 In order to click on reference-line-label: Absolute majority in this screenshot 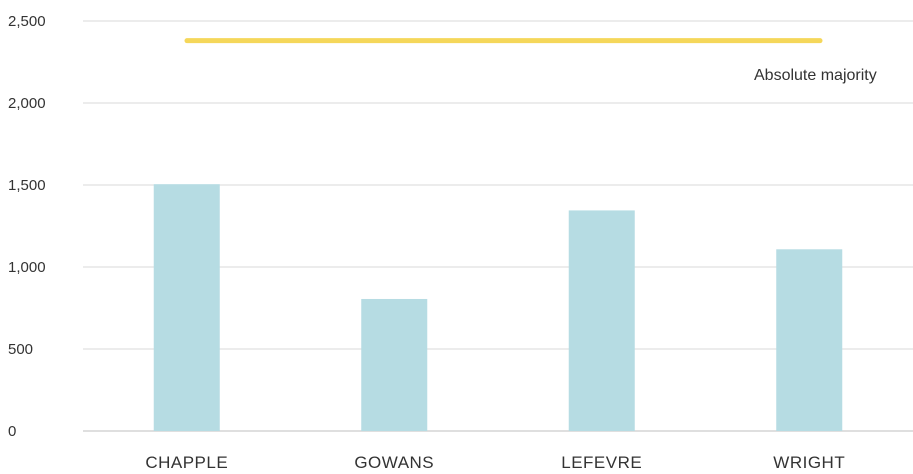, I will do `click(815, 75)`.